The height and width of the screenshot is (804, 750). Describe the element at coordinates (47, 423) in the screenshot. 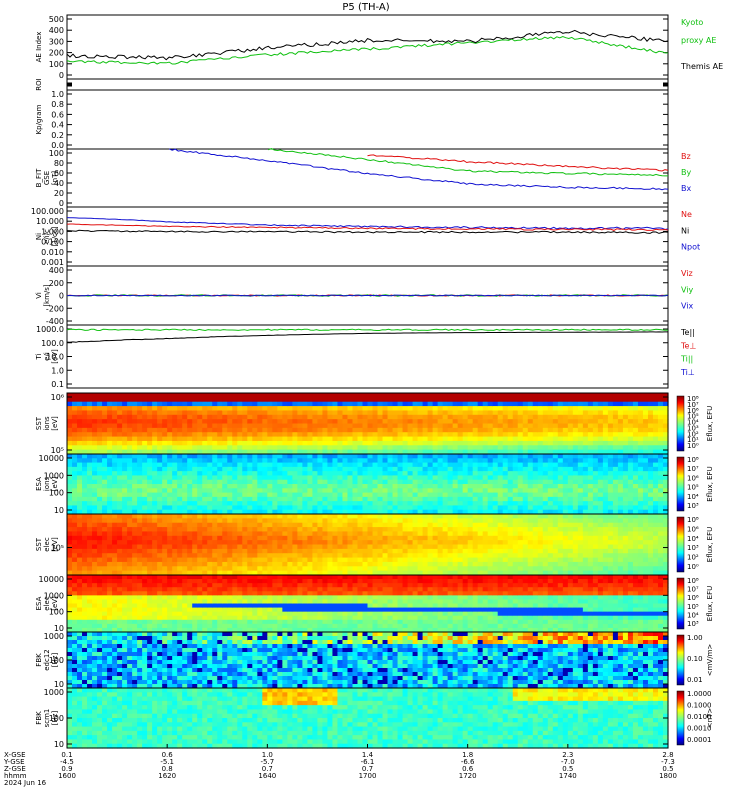

I see `y-axis-label-line: ions` at that location.